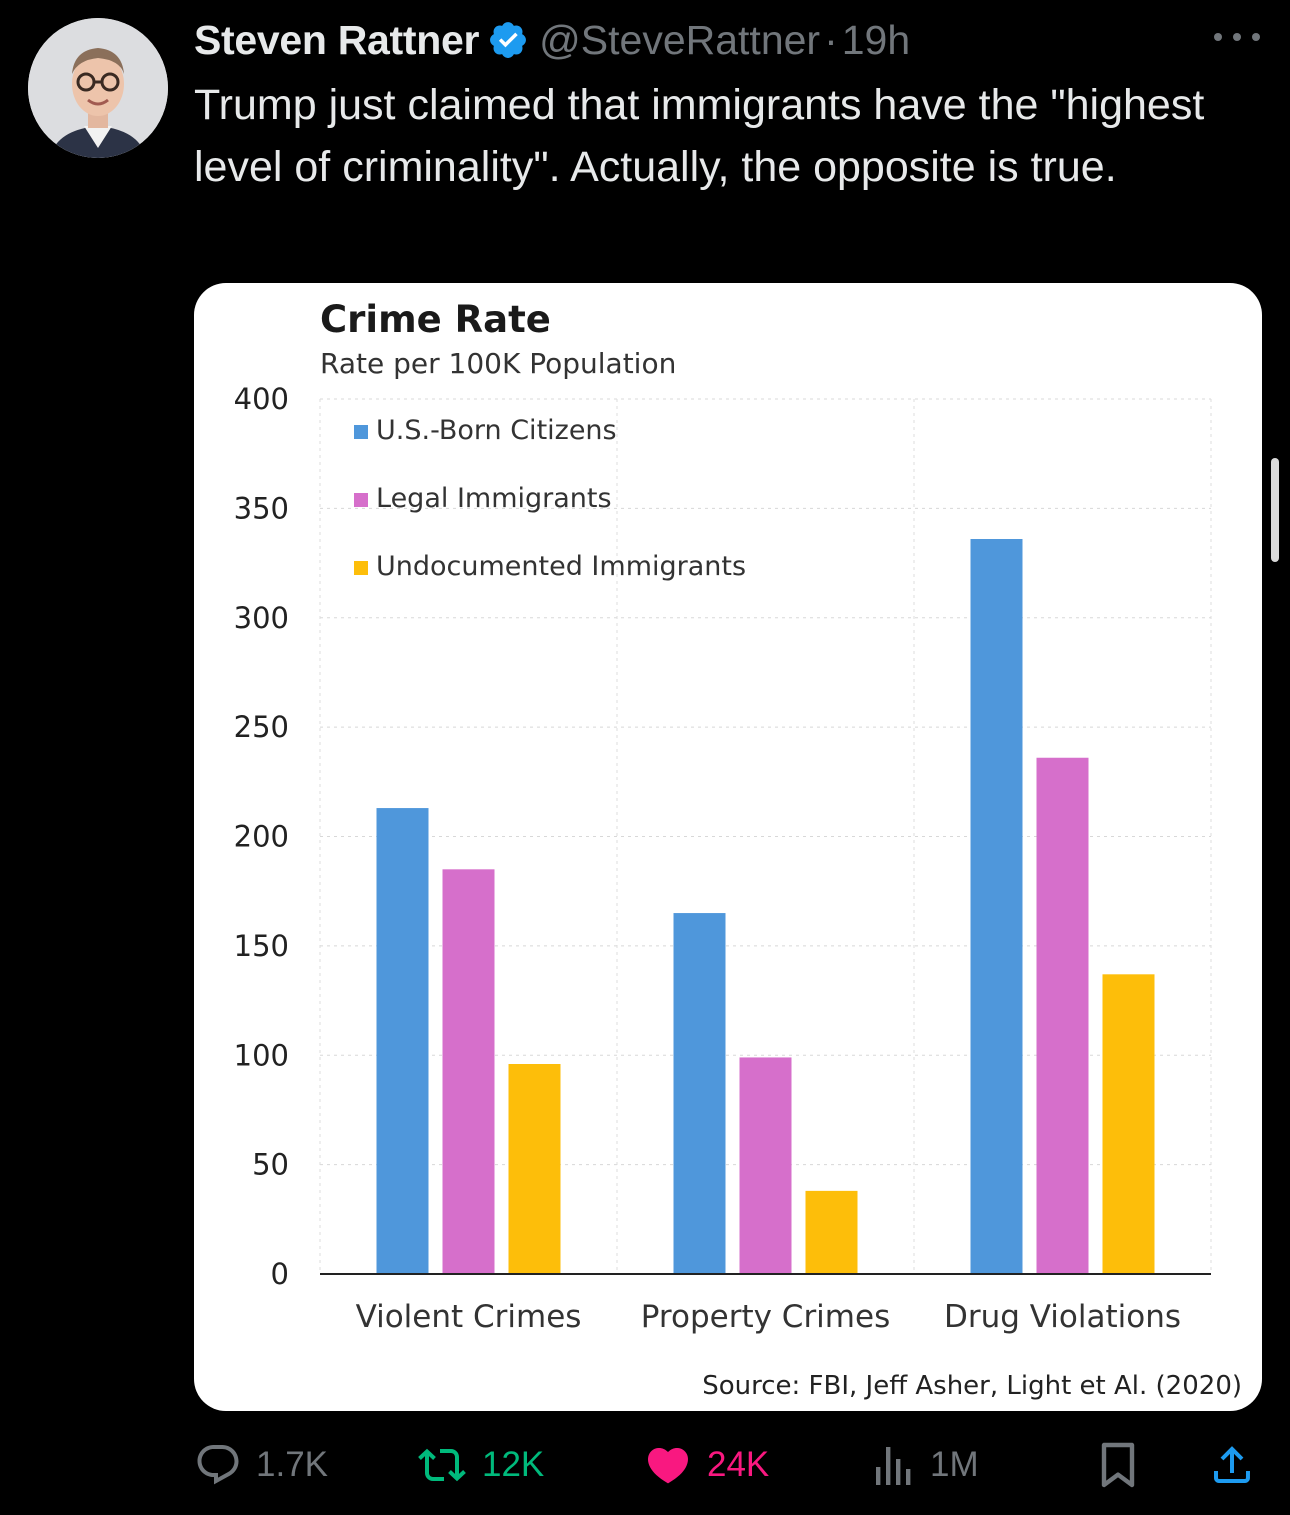 The height and width of the screenshot is (1515, 1290). Describe the element at coordinates (218, 1465) in the screenshot. I see `reply-icon` at that location.